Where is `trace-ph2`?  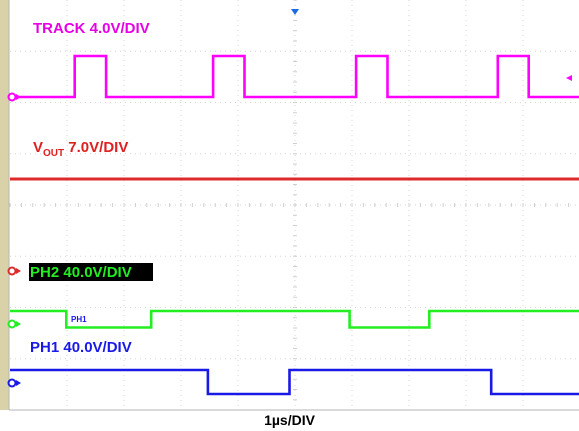
trace-ph2 is located at coordinates (294, 319).